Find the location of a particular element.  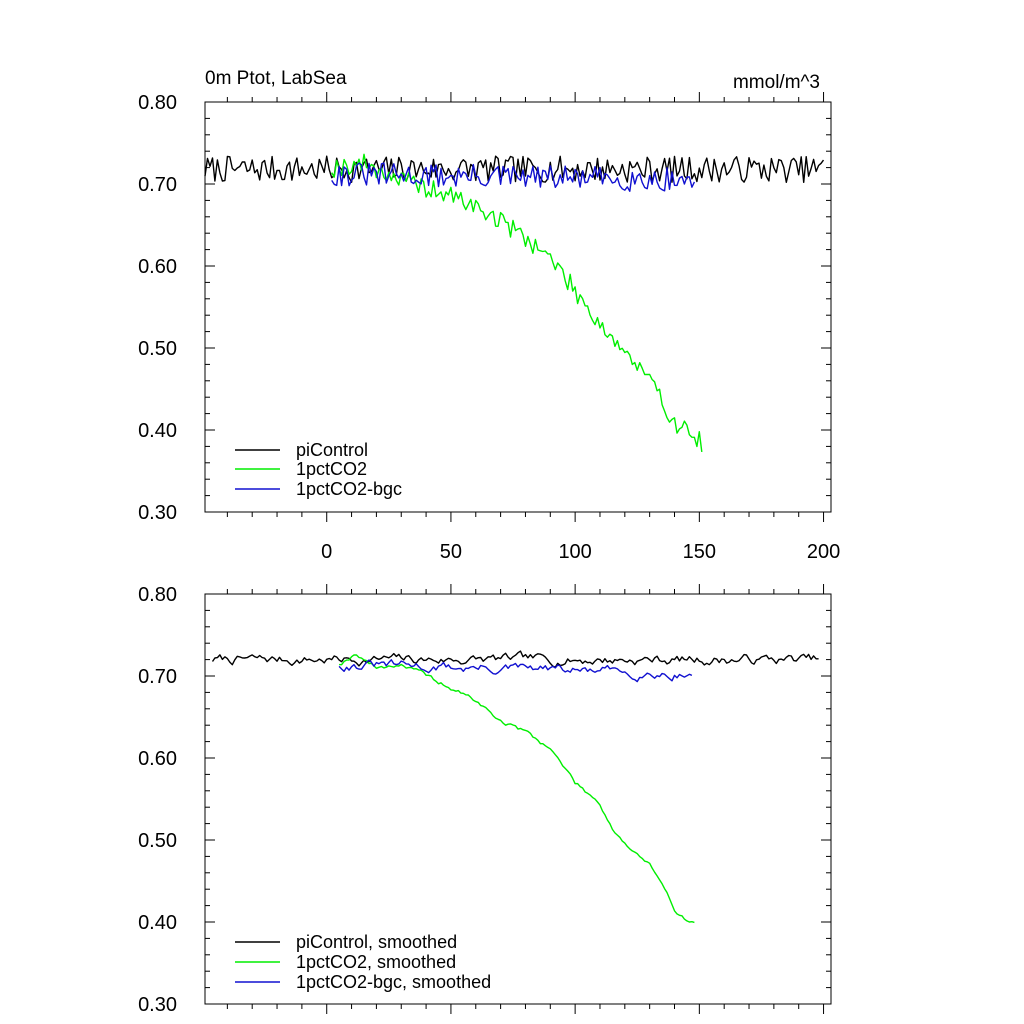

legend-label-1pctco2-bgc: 1pctCO2-bgc is located at coordinates (349, 489).